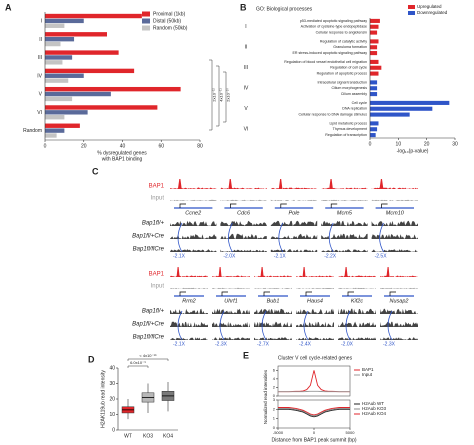 Image resolution: width=474 pixels, height=445 pixels. Describe the element at coordinates (214, 95) in the screenshot. I see `p-value: 2x10⁻¹²` at that location.